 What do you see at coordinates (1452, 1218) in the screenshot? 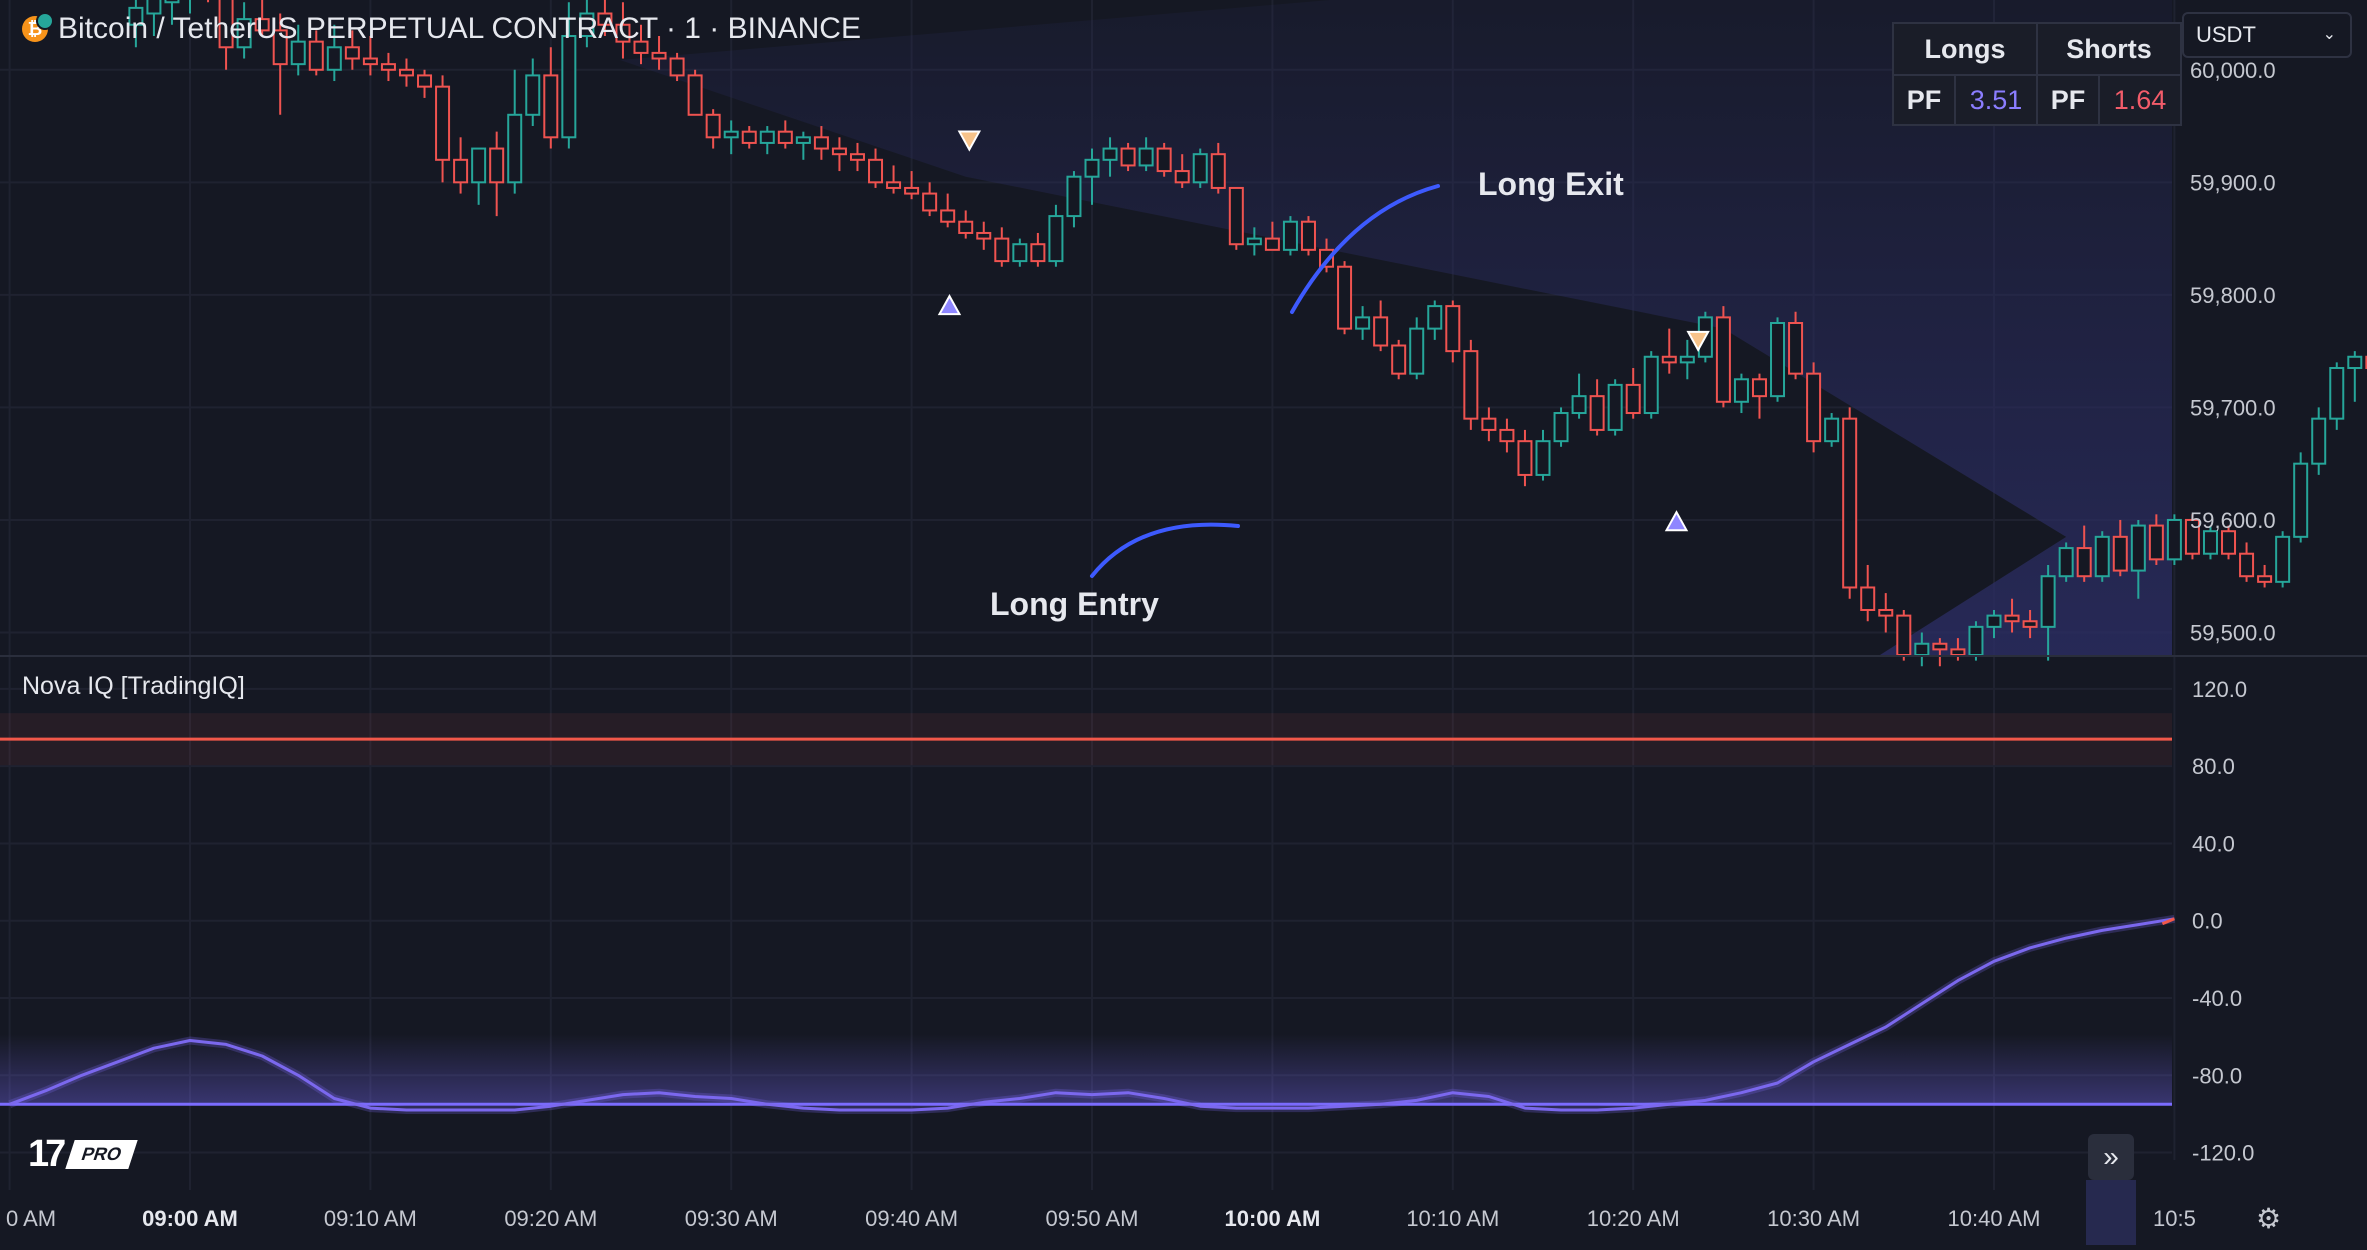
I see `time-tick-label: 10:10 AM` at bounding box center [1452, 1218].